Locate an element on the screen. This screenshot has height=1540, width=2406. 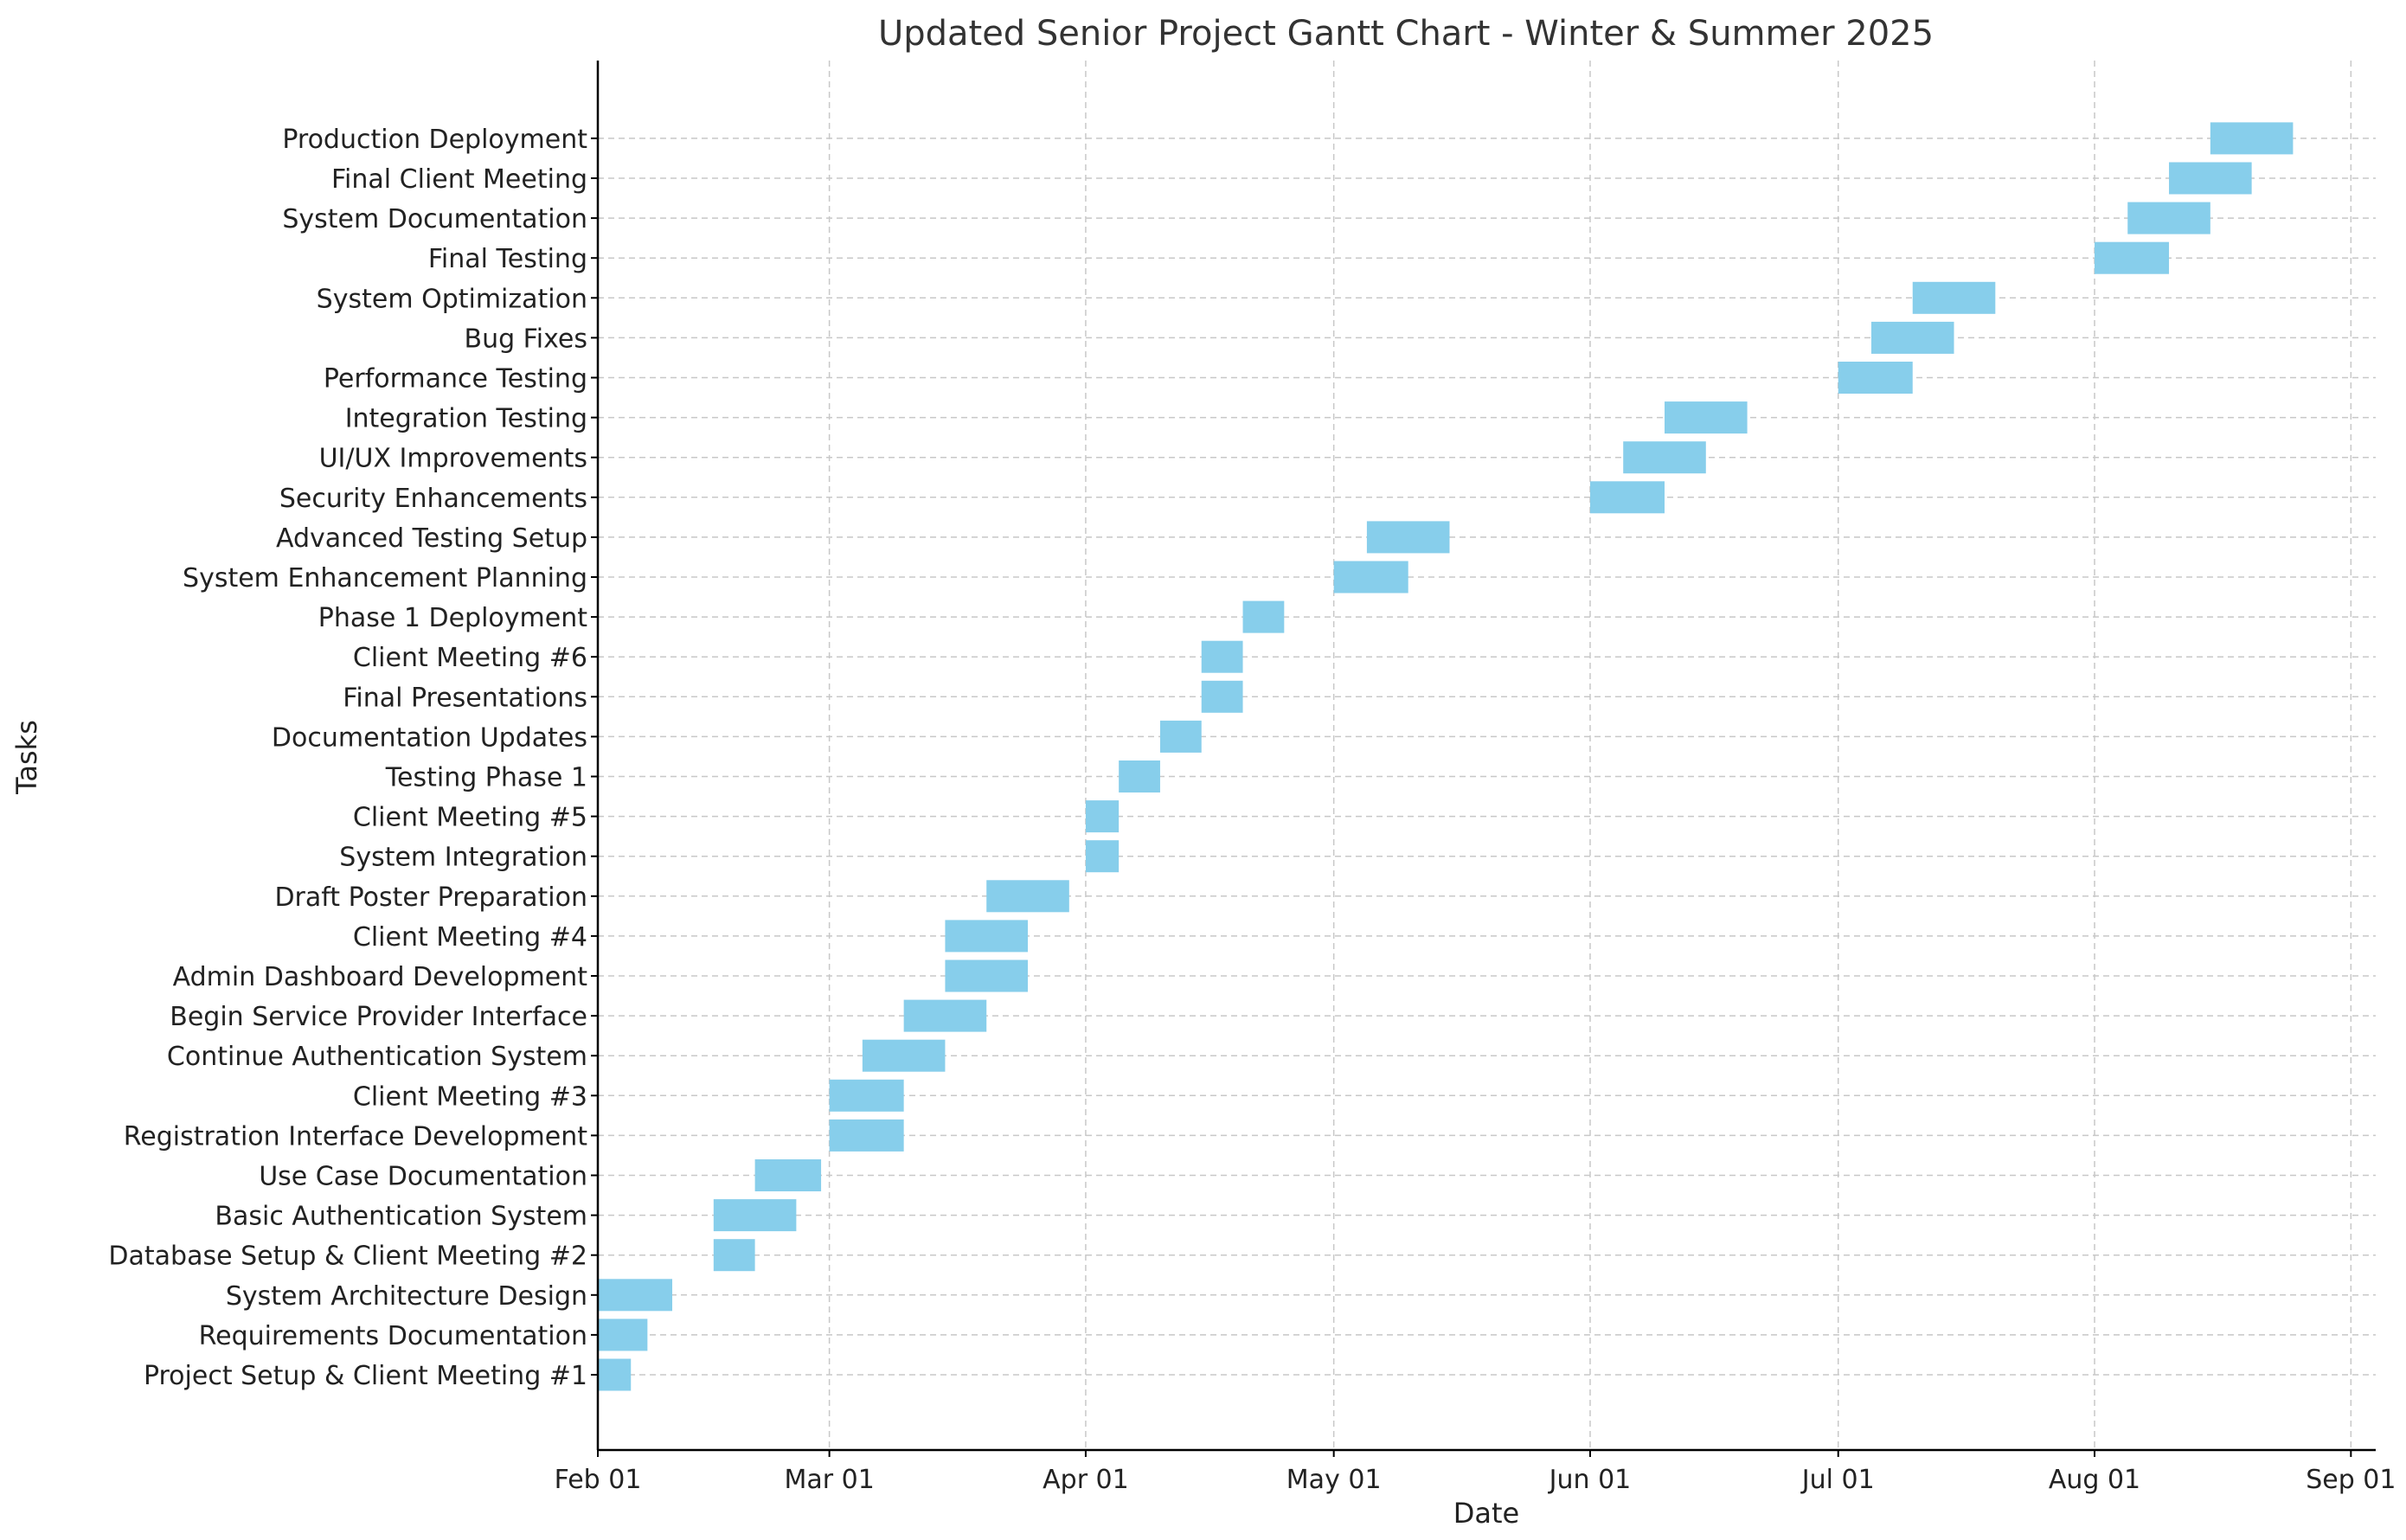
x-tick-label: Feb 01 is located at coordinates (598, 1480).